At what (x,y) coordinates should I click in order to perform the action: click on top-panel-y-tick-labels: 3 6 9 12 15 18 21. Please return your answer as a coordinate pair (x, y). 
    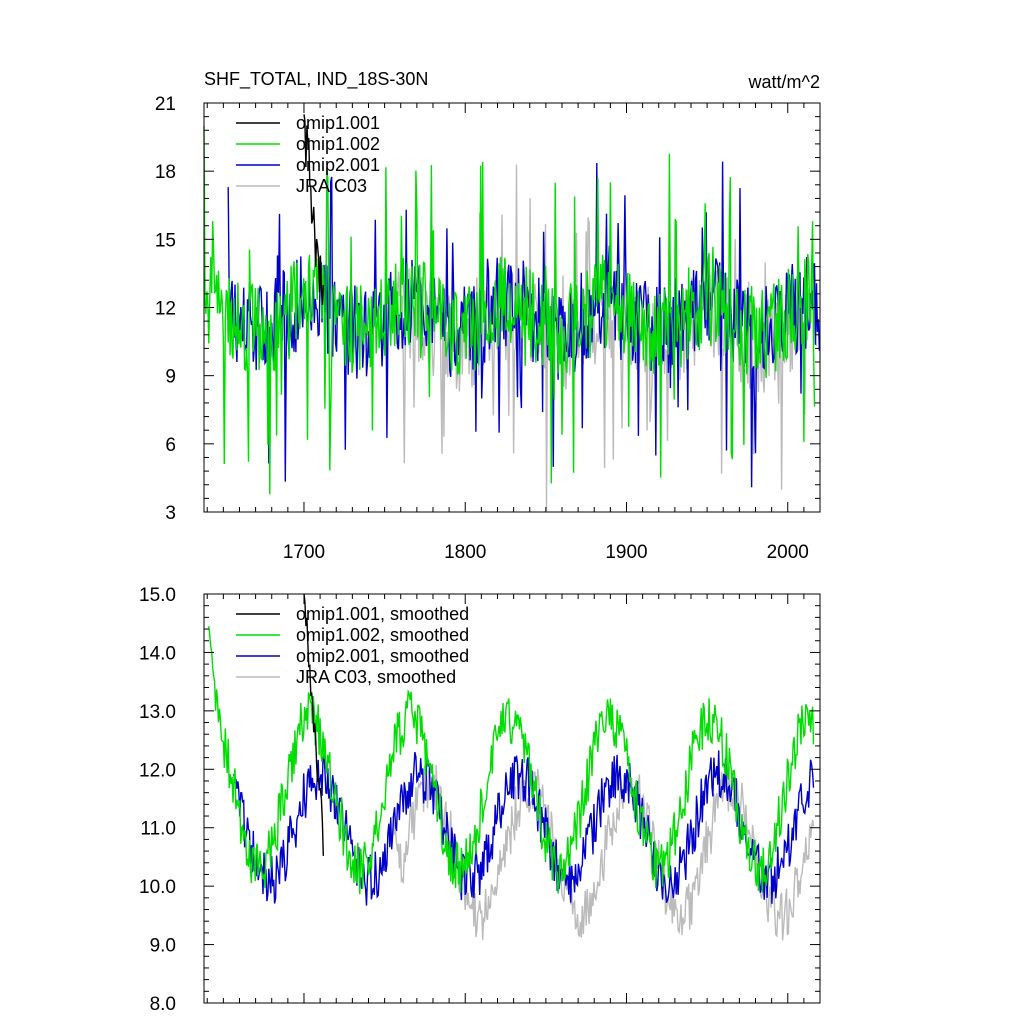
    Looking at the image, I should click on (165, 309).